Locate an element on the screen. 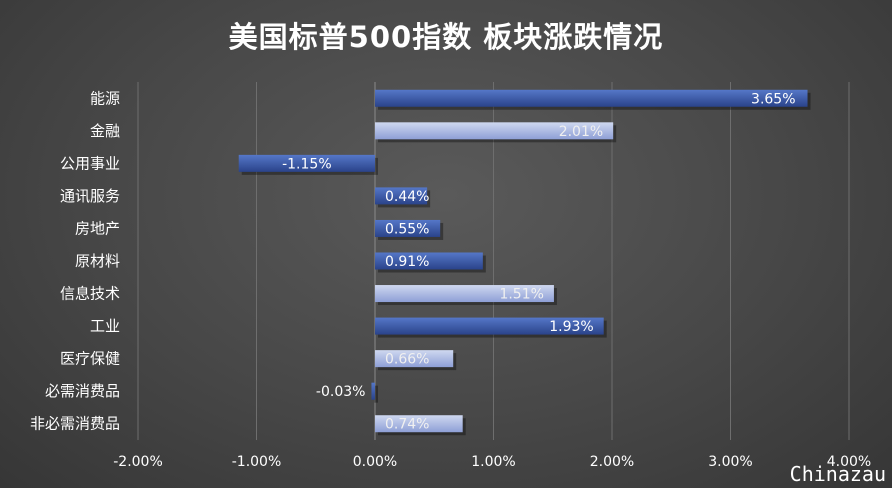  data-label: 2.01% is located at coordinates (581, 132).